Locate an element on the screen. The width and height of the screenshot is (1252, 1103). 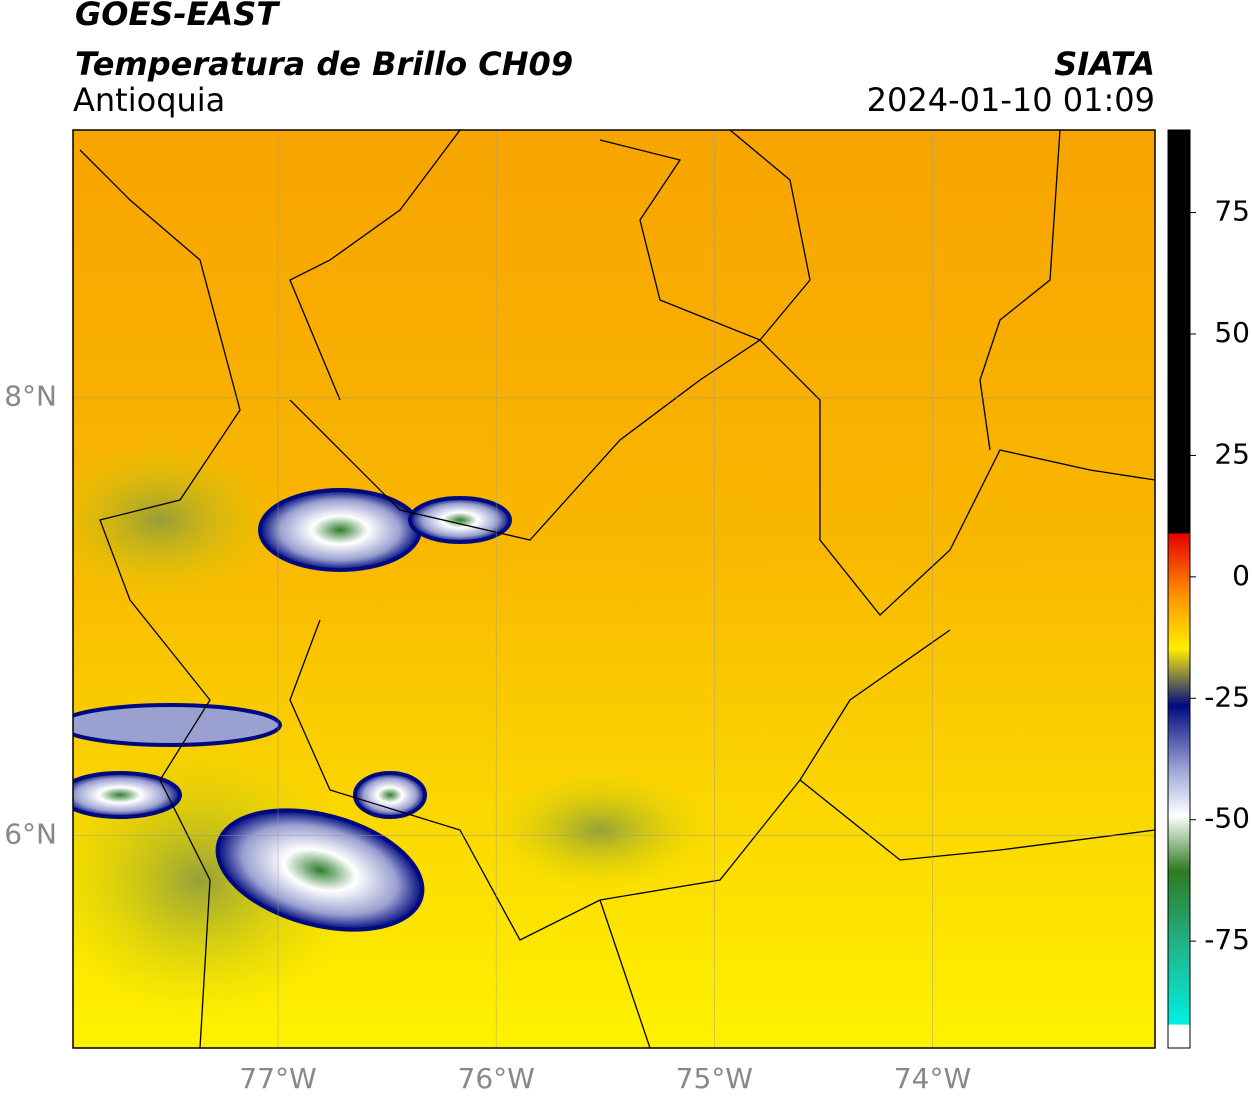
colorbar-tick-label: -75 is located at coordinates (1227, 939).